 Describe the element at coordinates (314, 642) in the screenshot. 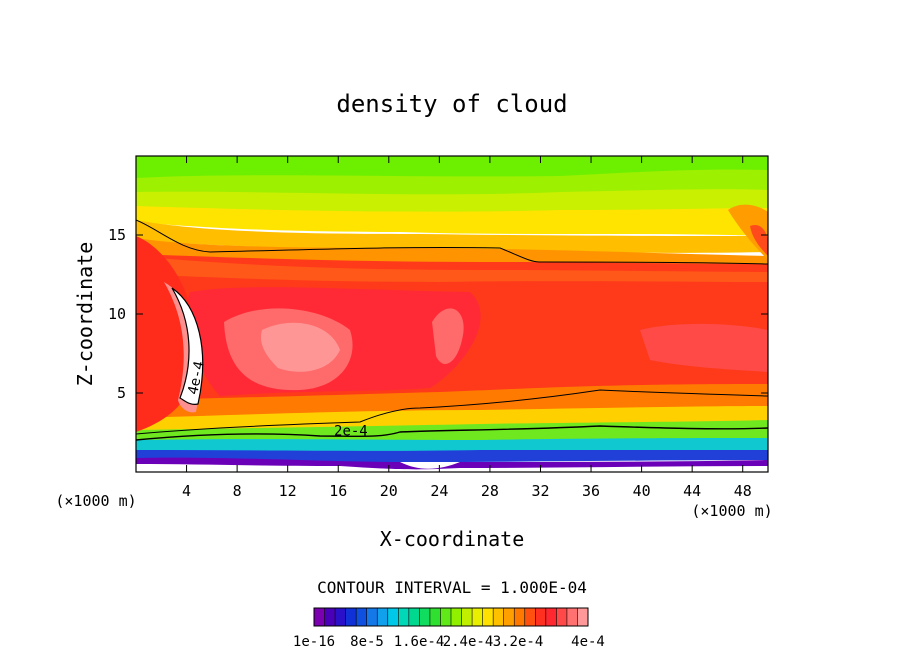

I see `colorbar-tick-label: 1e-16` at that location.